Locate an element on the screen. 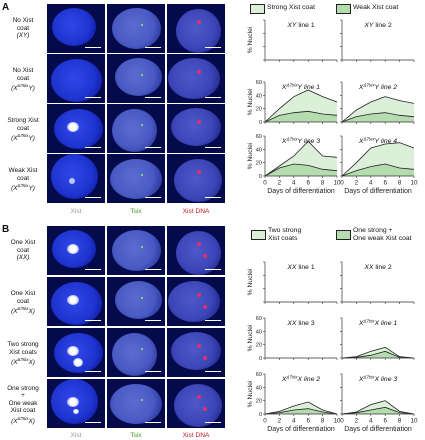  legend-label-one-strong-one-weak: One strong + One weak Xist coat is located at coordinates (382, 234).